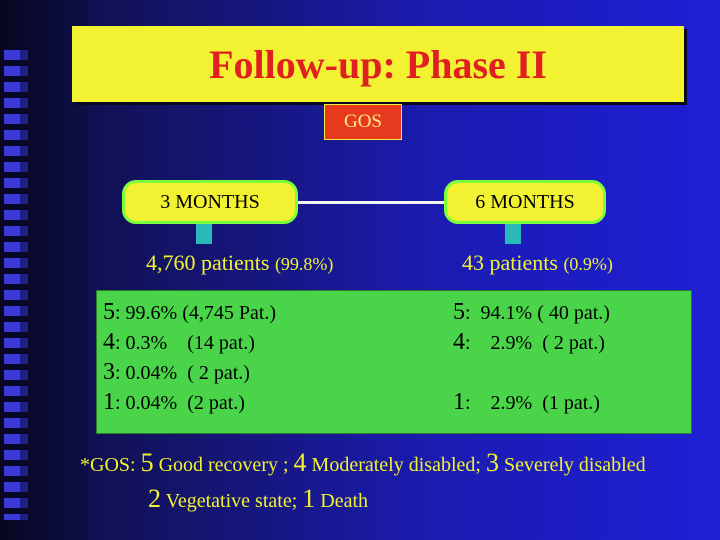 This screenshot has width=720, height=540. I want to click on six-months-patients: 43 patients (0.9%), so click(537, 263).